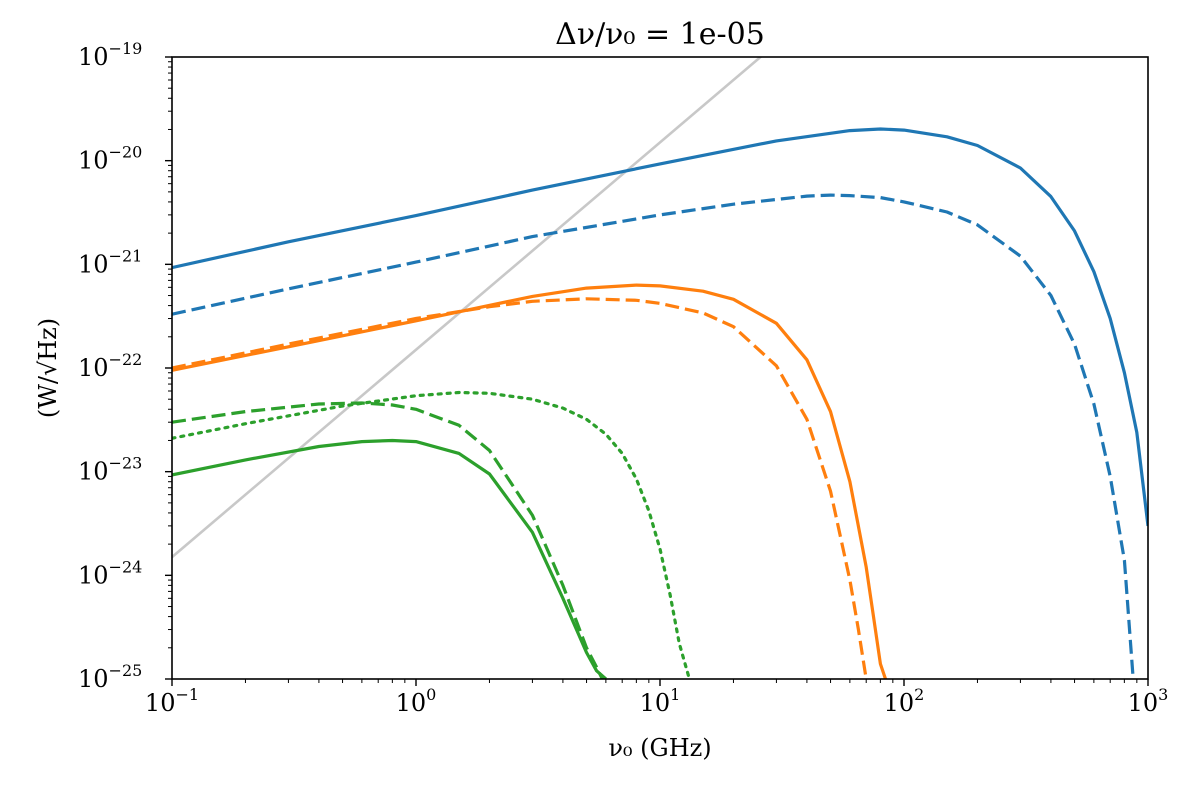 This screenshot has height=800, width=1200. Describe the element at coordinates (172, 701) in the screenshot. I see `x-tick-label: 10⁻¹` at that location.